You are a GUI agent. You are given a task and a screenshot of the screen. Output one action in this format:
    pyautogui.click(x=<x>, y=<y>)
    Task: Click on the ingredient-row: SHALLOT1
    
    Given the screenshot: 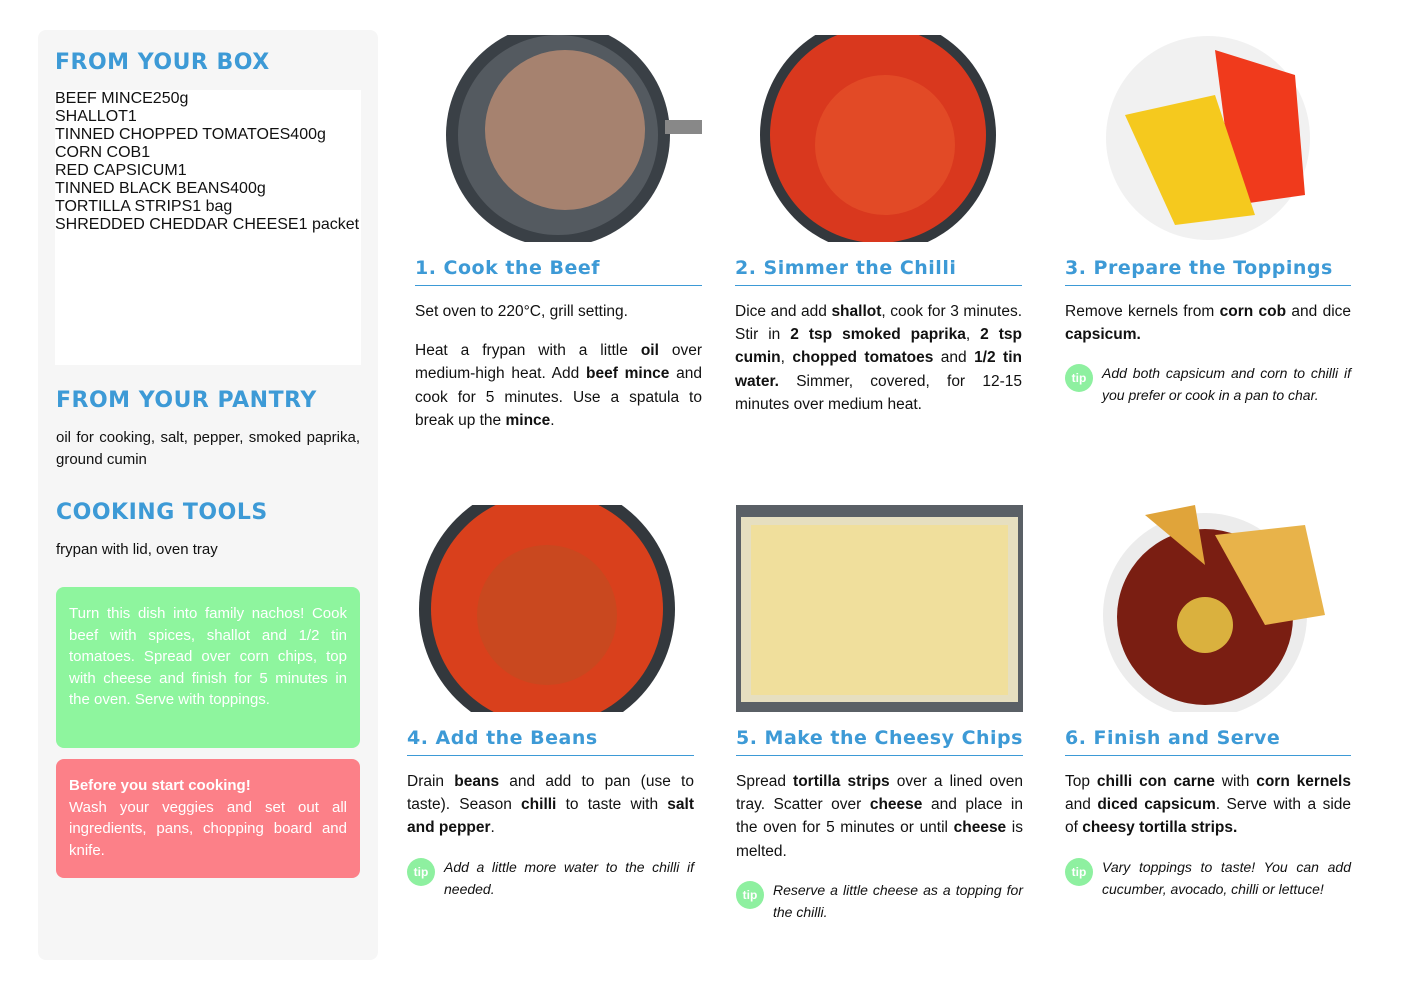 What is the action you would take?
    pyautogui.click(x=208, y=117)
    